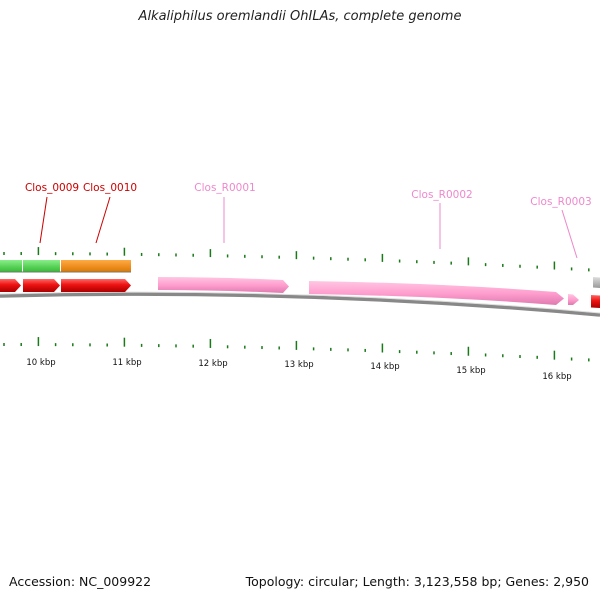 This screenshot has height=600, width=600. I want to click on genome-backbone-highlight, so click(300, 302).